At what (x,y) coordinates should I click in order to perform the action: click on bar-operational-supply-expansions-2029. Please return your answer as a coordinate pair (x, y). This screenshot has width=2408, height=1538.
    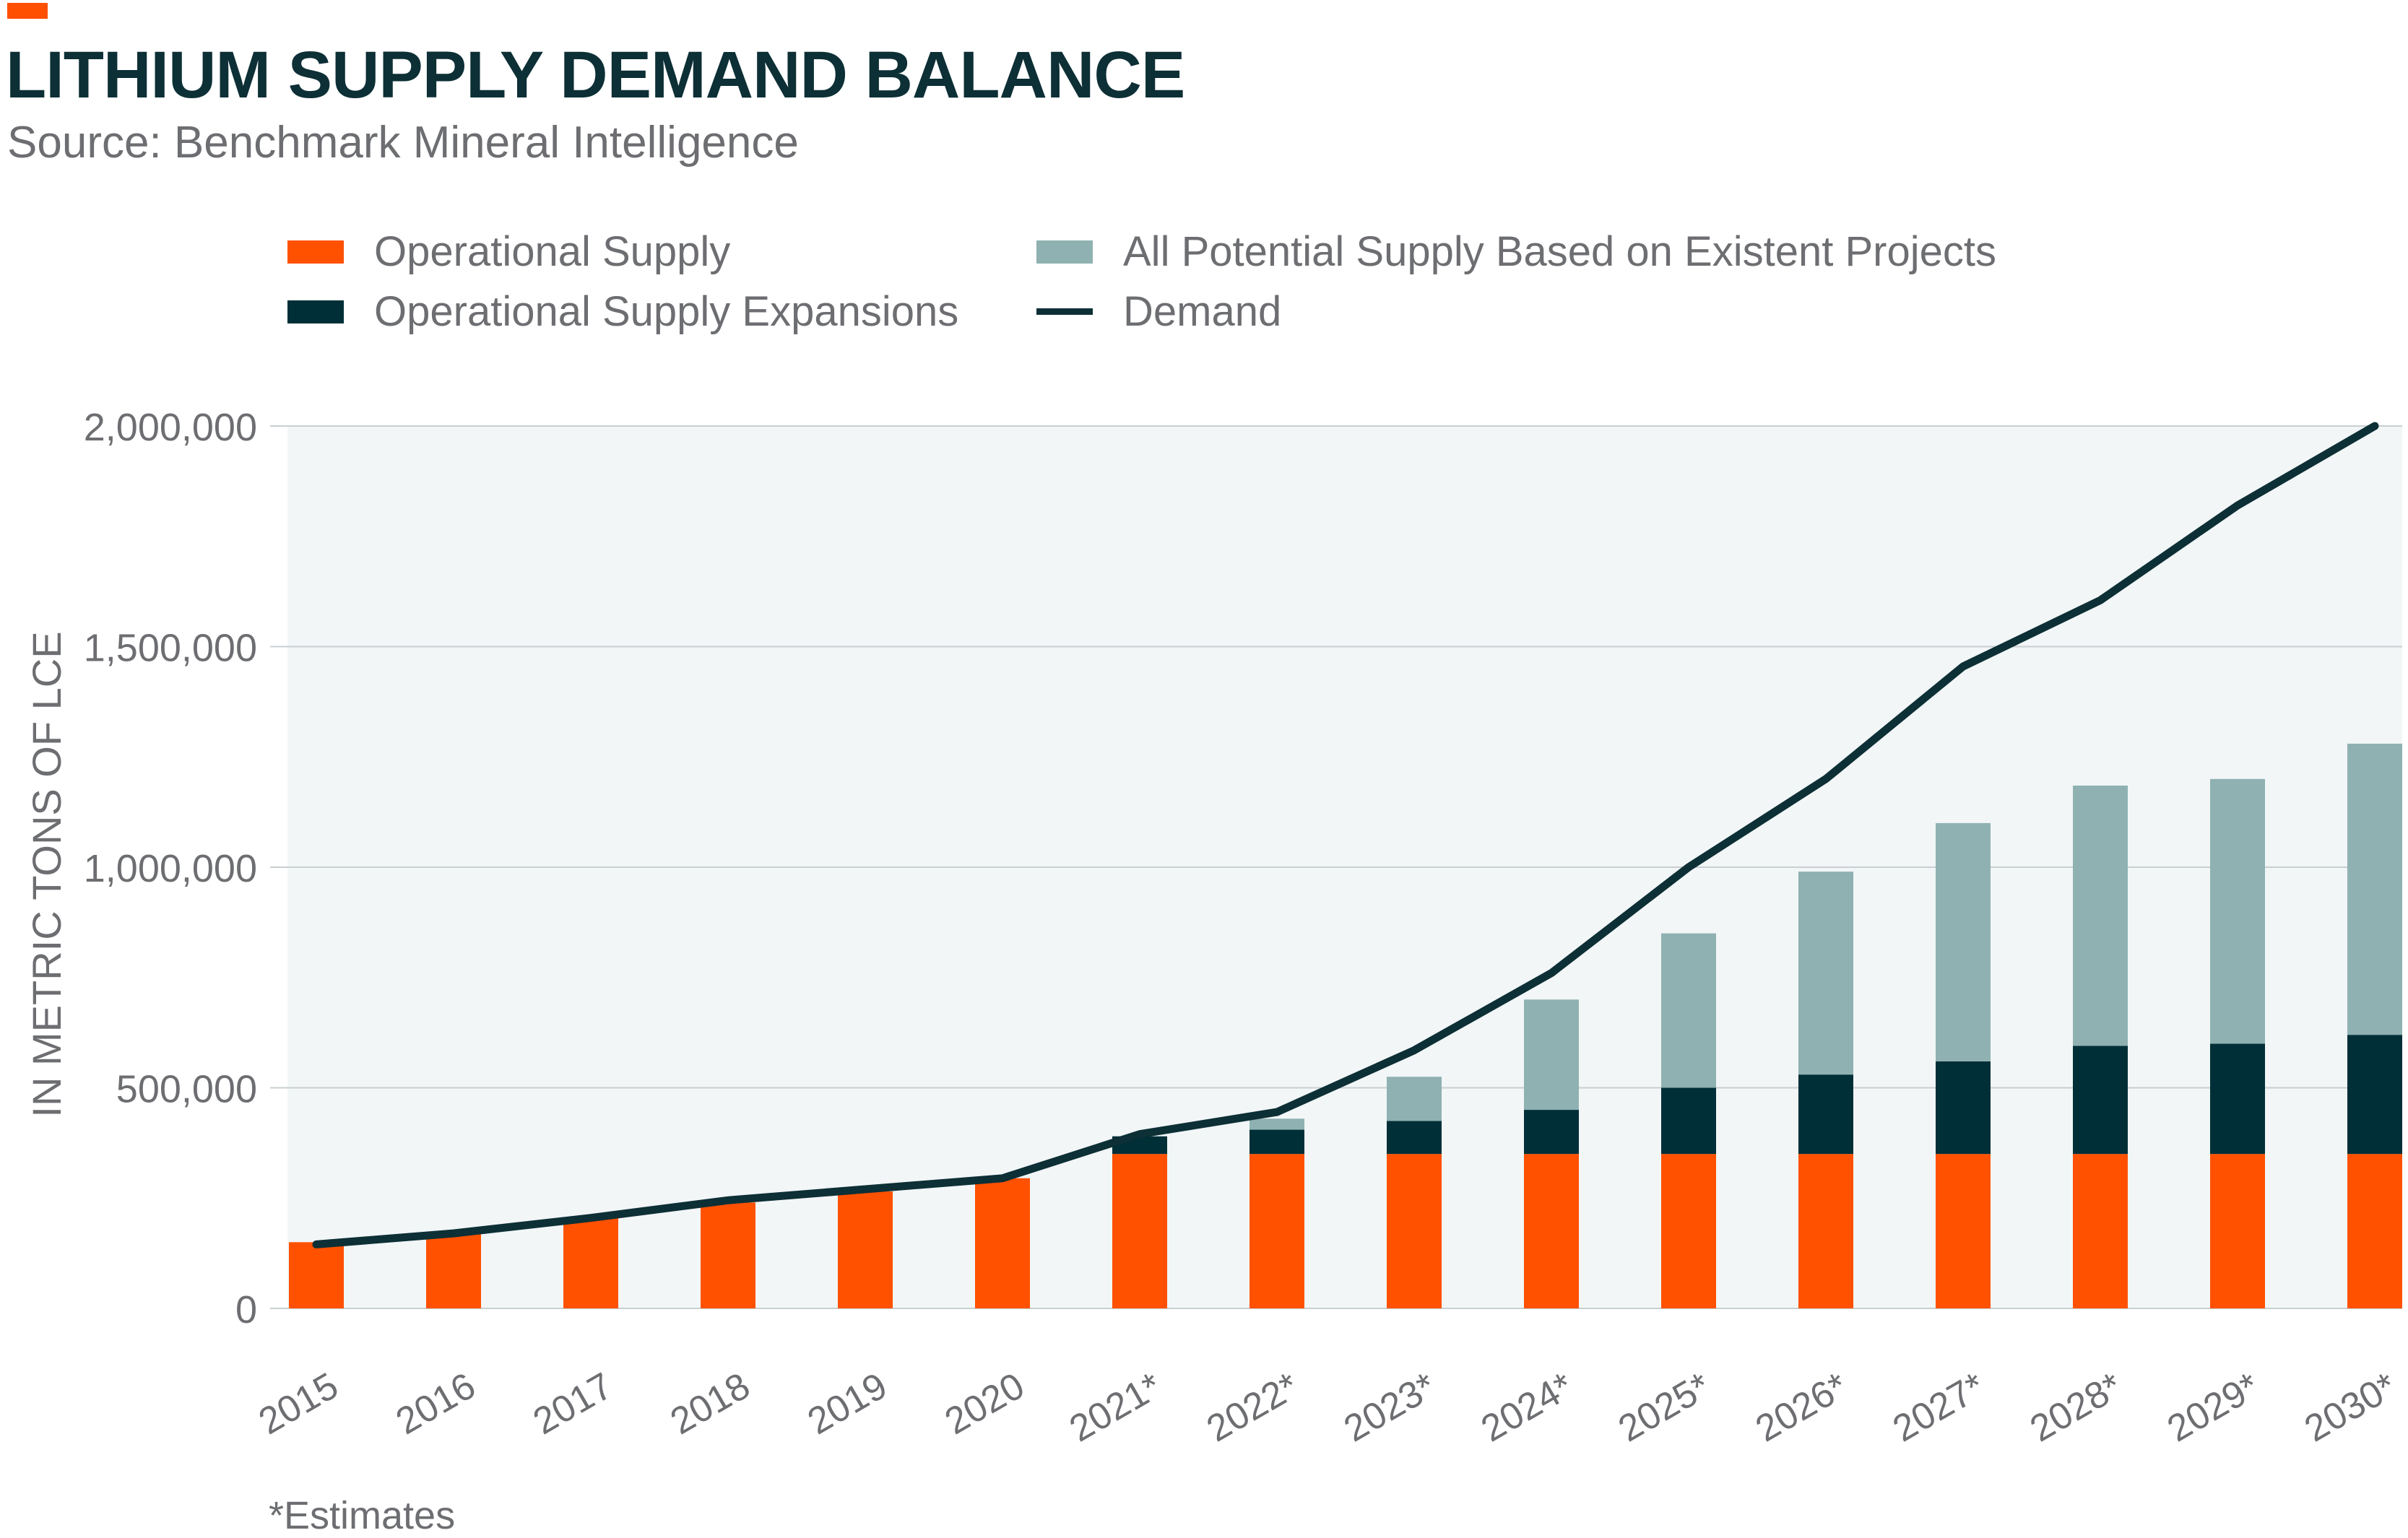
    Looking at the image, I should click on (2237, 1098).